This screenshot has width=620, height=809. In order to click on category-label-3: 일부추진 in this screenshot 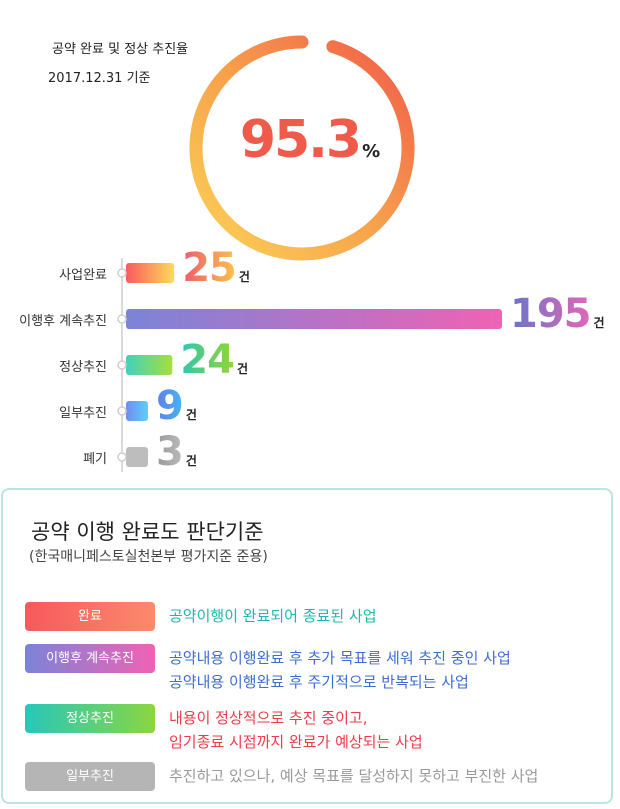, I will do `click(83, 413)`.